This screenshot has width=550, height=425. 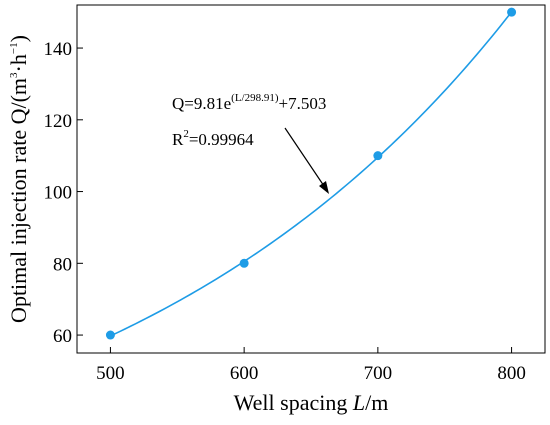 What do you see at coordinates (378, 373) in the screenshot?
I see `x-tick-label: 700` at bounding box center [378, 373].